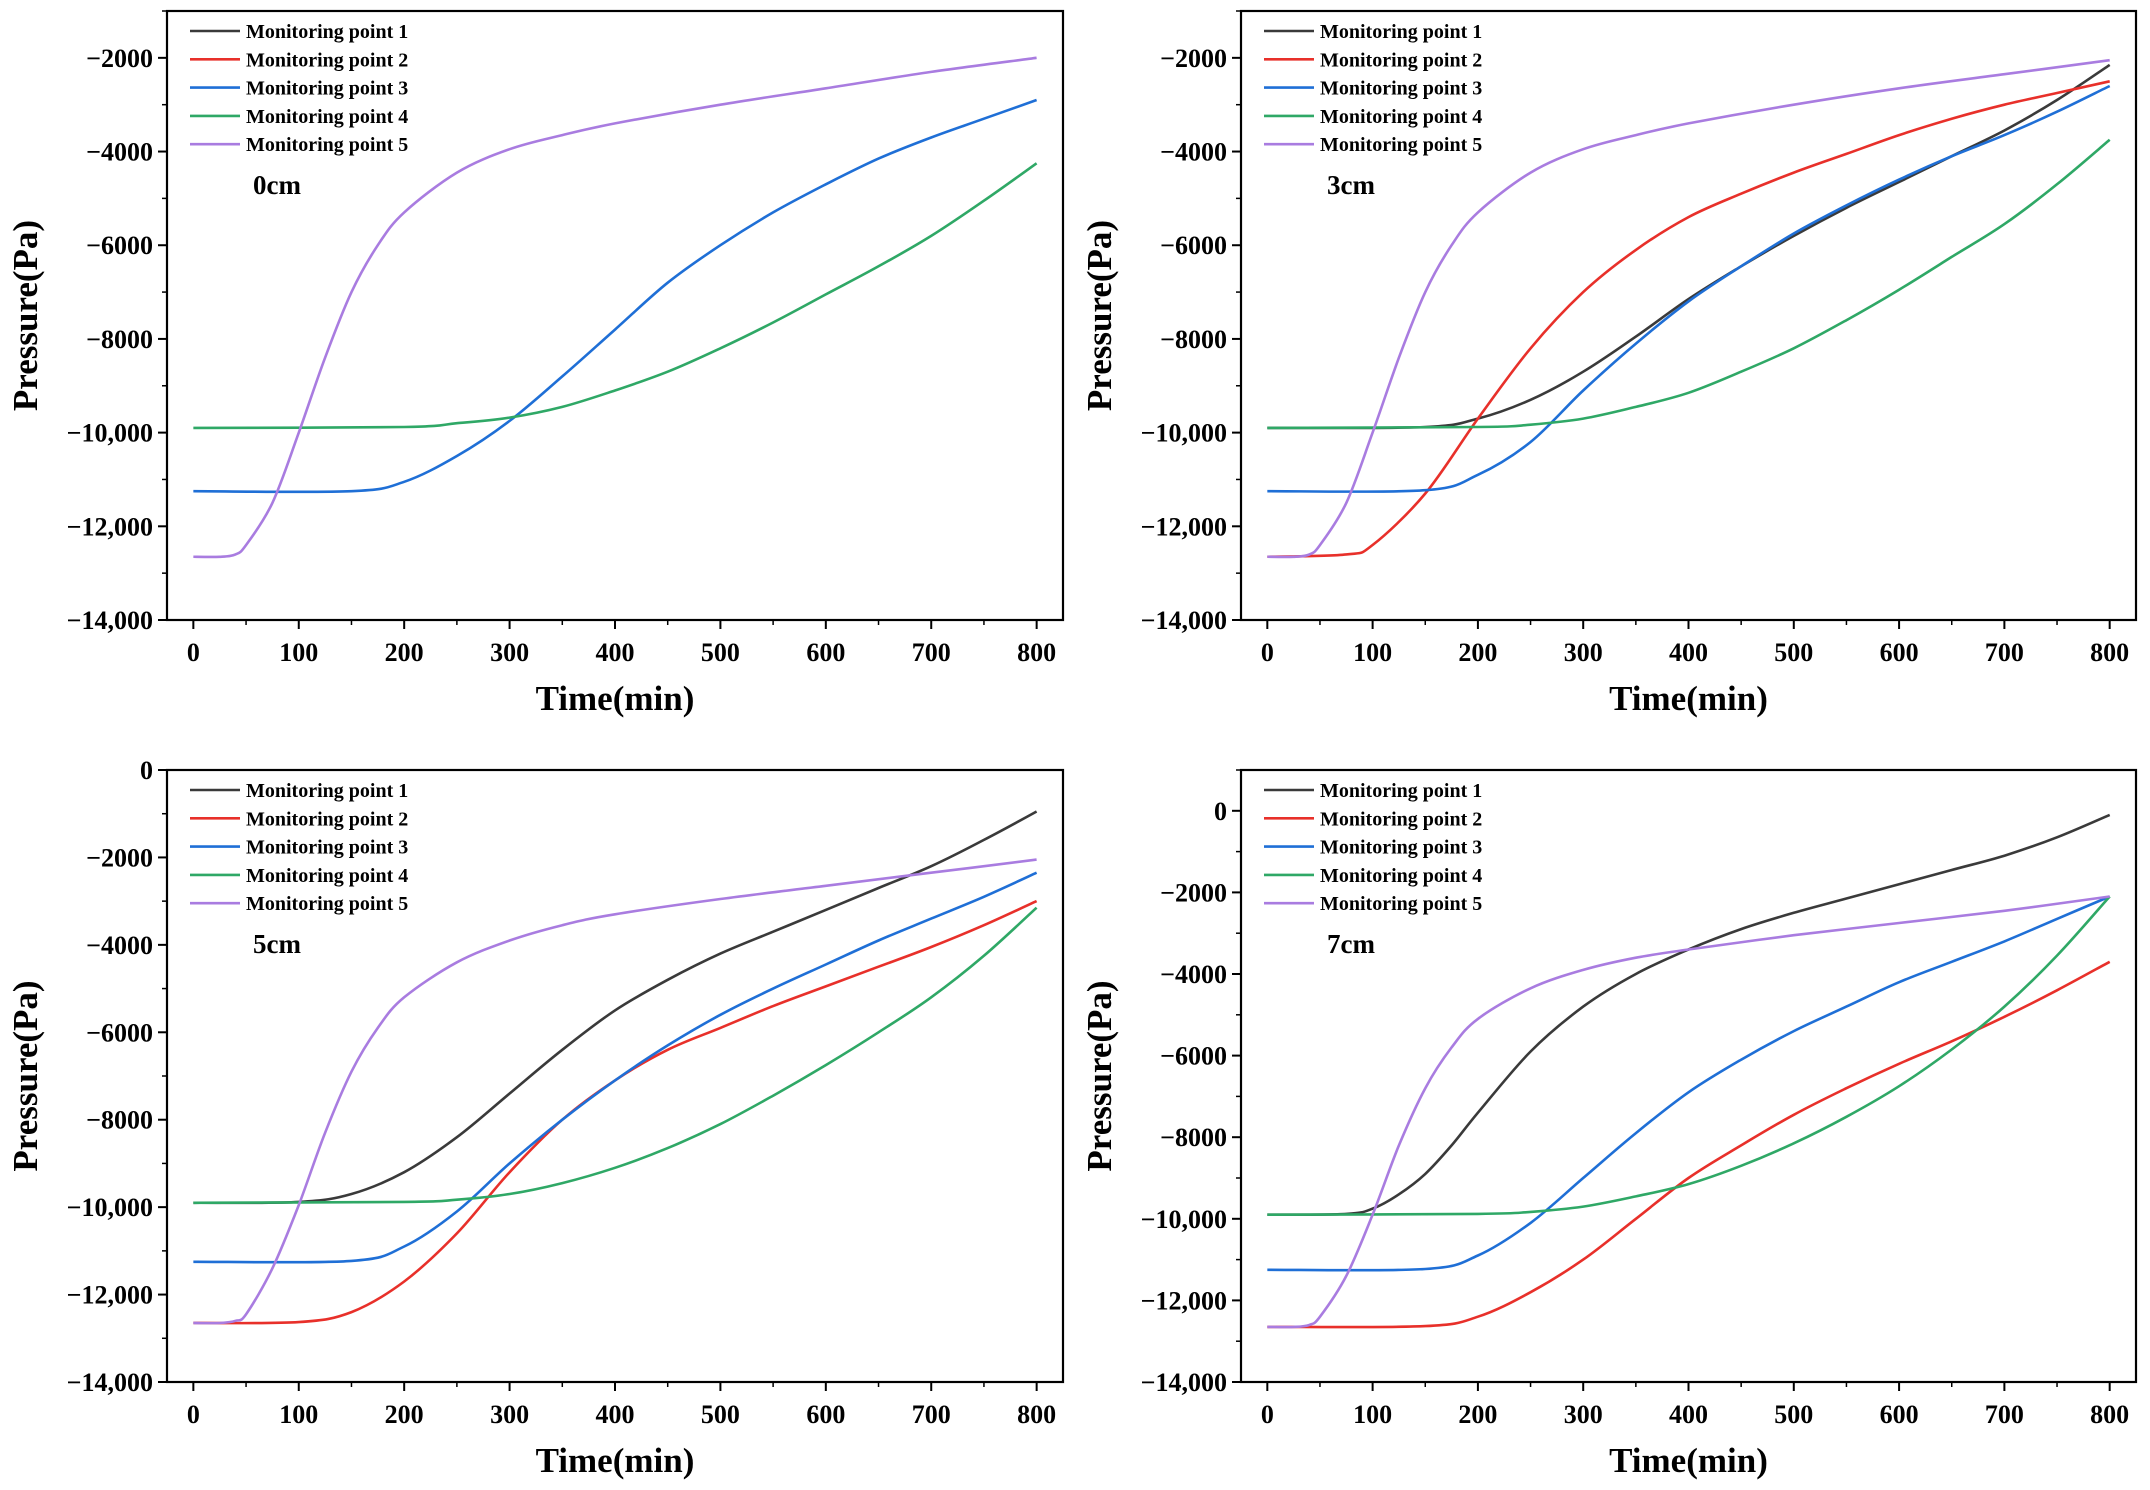 This screenshot has width=2150, height=1490. Describe the element at coordinates (327, 876) in the screenshot. I see `legend-label-4: Monitoring point 4` at that location.